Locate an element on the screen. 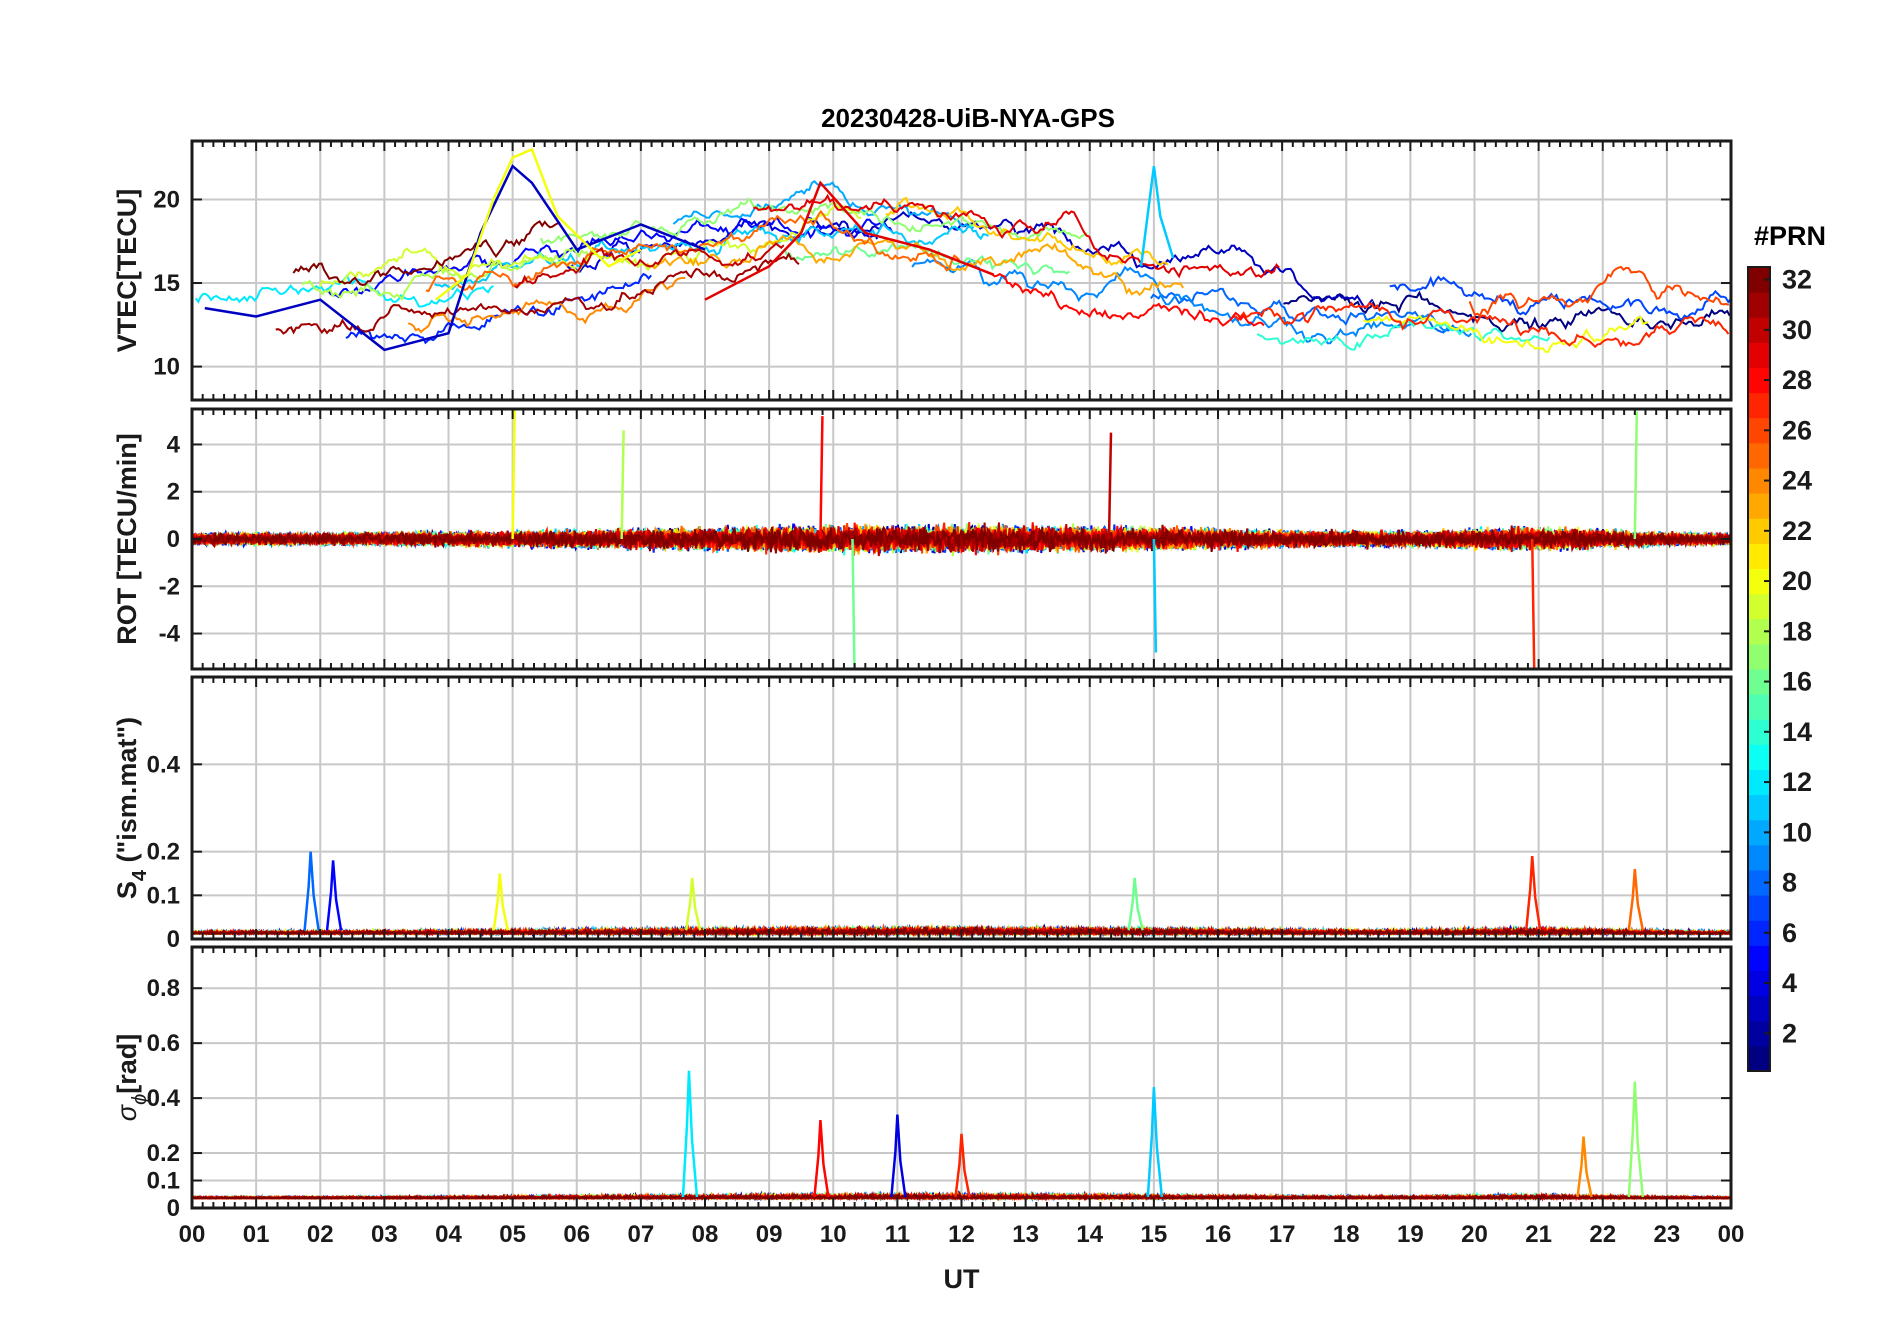 This screenshot has width=1902, height=1330. colorbar-tick-label: 22 is located at coordinates (1797, 531).